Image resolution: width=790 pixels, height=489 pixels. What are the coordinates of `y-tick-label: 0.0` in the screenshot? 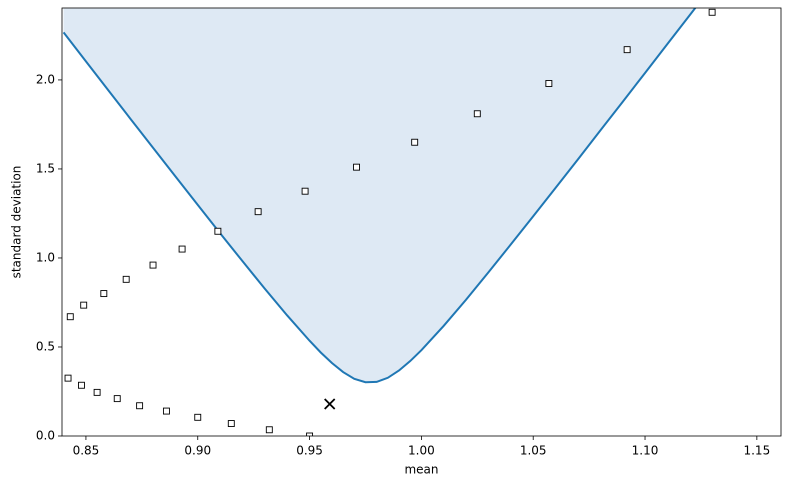 It's located at (45, 436).